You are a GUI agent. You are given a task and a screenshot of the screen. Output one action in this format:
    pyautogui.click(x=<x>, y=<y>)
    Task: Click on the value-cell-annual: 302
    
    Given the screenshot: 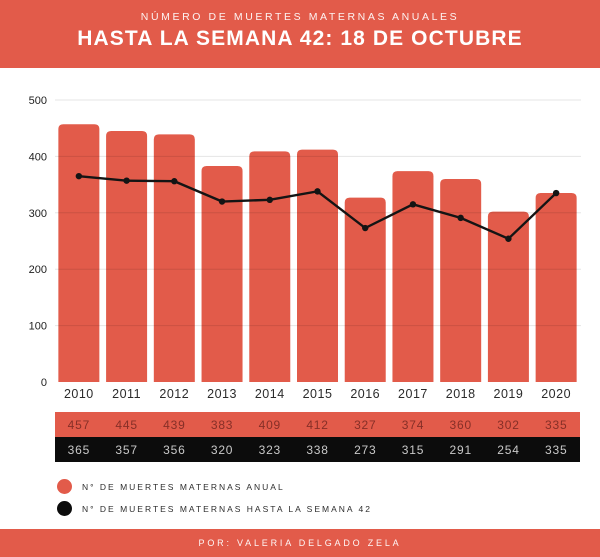 What is the action you would take?
    pyautogui.click(x=508, y=424)
    